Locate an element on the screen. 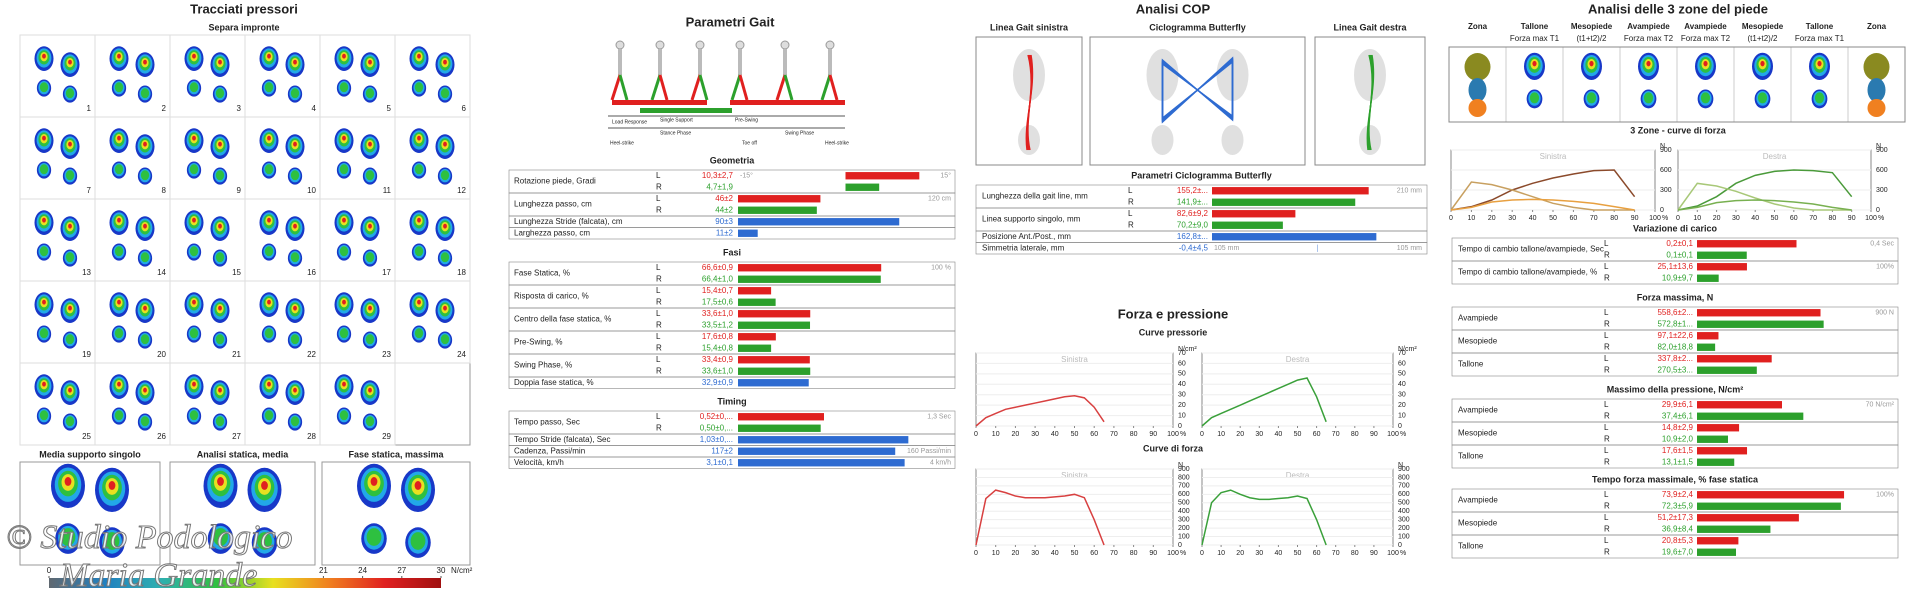  value-label: -0,4±4,5 is located at coordinates (1194, 247).